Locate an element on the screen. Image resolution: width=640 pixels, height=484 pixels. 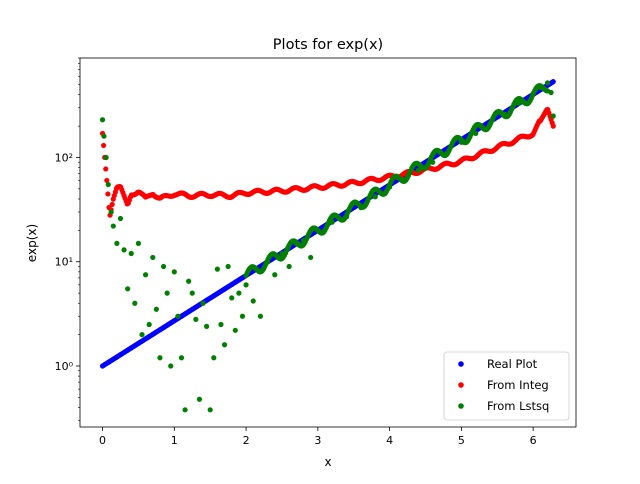
y-tick-label: 10⁰ is located at coordinates (64, 366).